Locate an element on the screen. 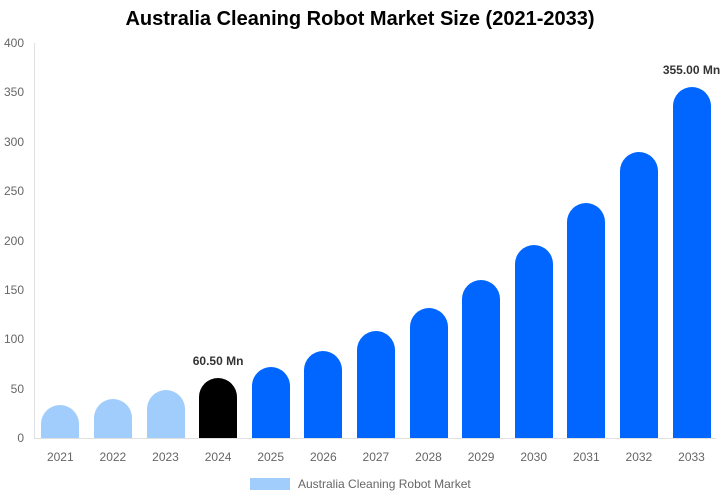 The image size is (720, 500). y-tick-label: 400 is located at coordinates (13, 43).